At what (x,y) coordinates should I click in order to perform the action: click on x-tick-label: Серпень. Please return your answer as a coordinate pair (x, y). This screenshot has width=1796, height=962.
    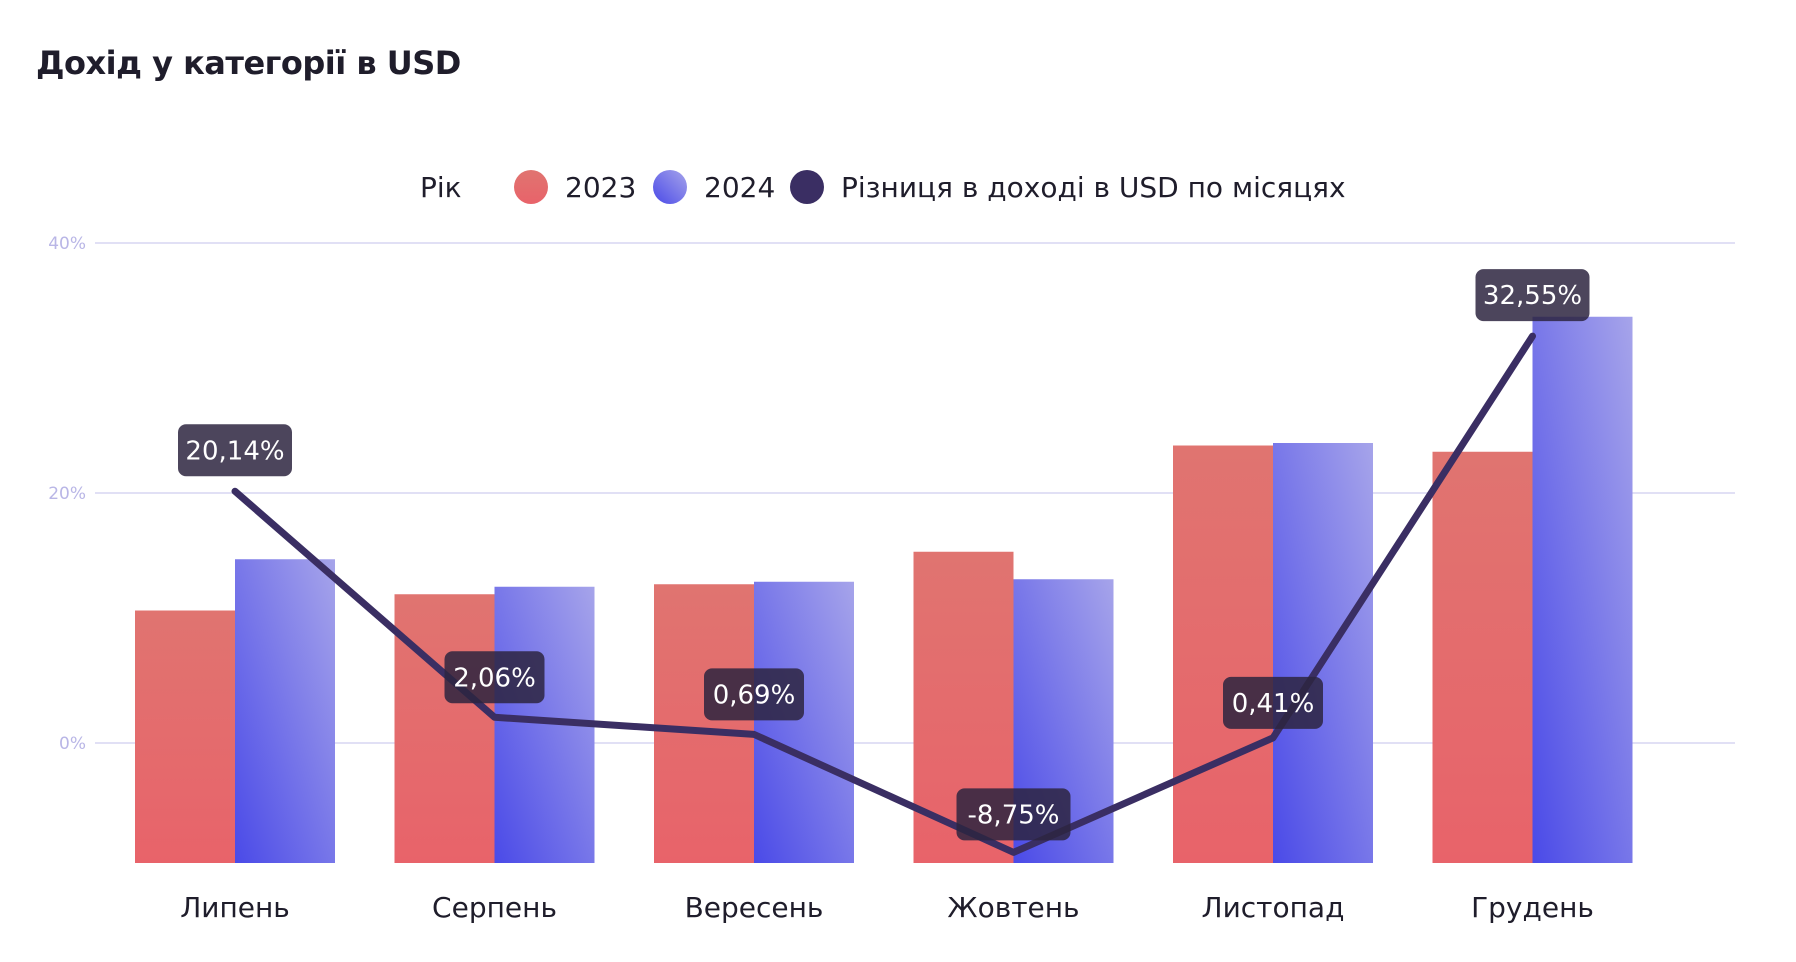
    Looking at the image, I should click on (494, 907).